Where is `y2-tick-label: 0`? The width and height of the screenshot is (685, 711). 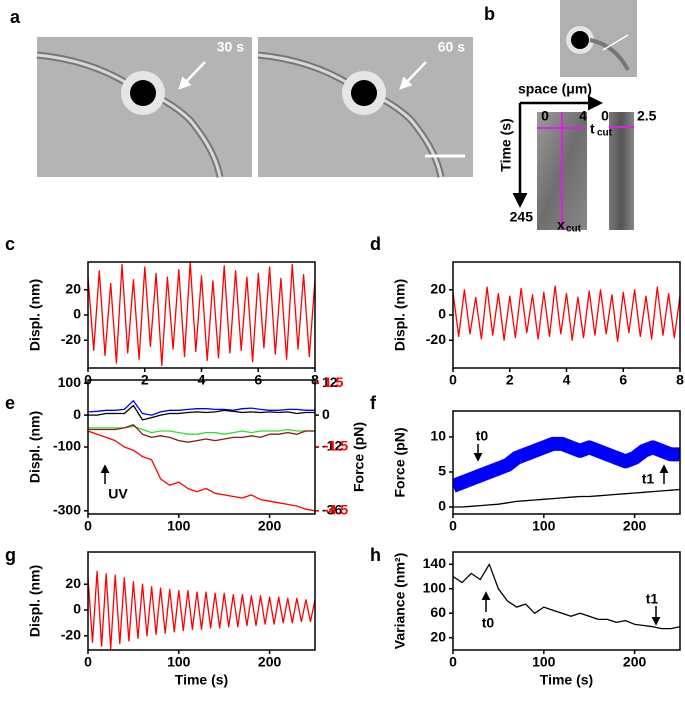
y2-tick-label: 0 is located at coordinates (326, 414).